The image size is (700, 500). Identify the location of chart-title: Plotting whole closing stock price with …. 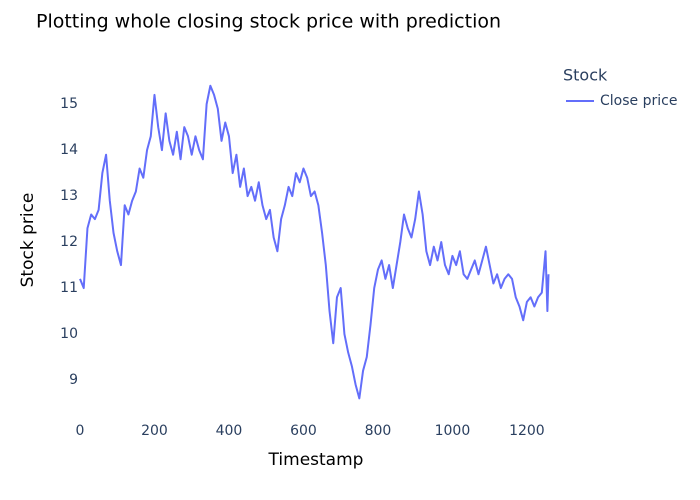
(268, 22).